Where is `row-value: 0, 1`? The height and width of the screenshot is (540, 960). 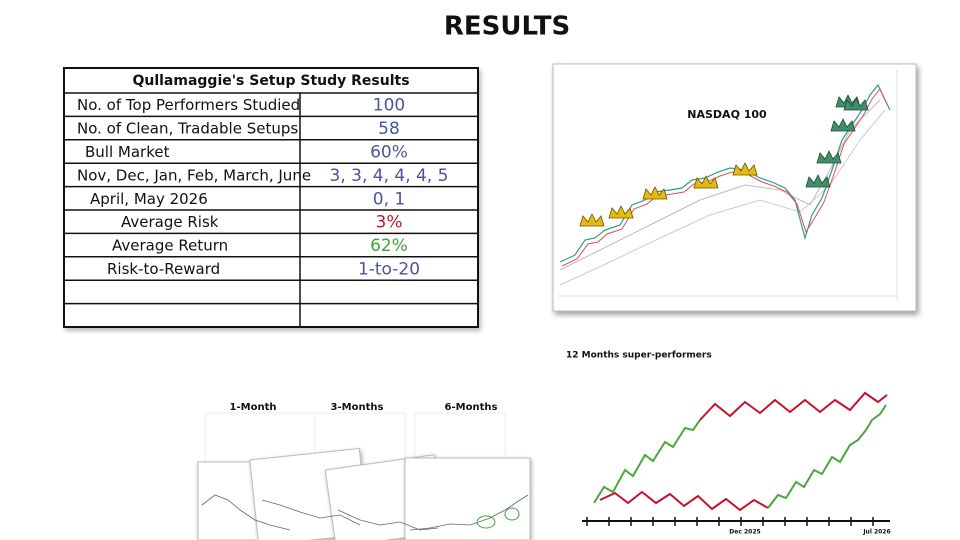
row-value: 0, 1 is located at coordinates (389, 199).